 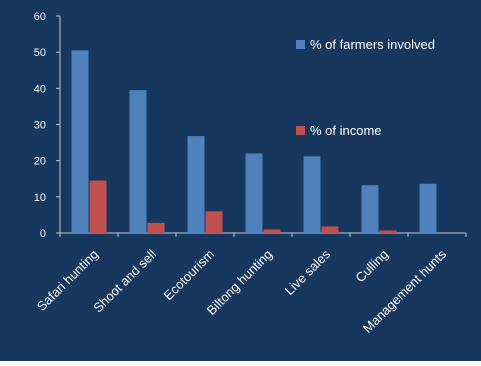 What do you see at coordinates (40, 162) in the screenshot?
I see `y-tick-label: 20` at bounding box center [40, 162].